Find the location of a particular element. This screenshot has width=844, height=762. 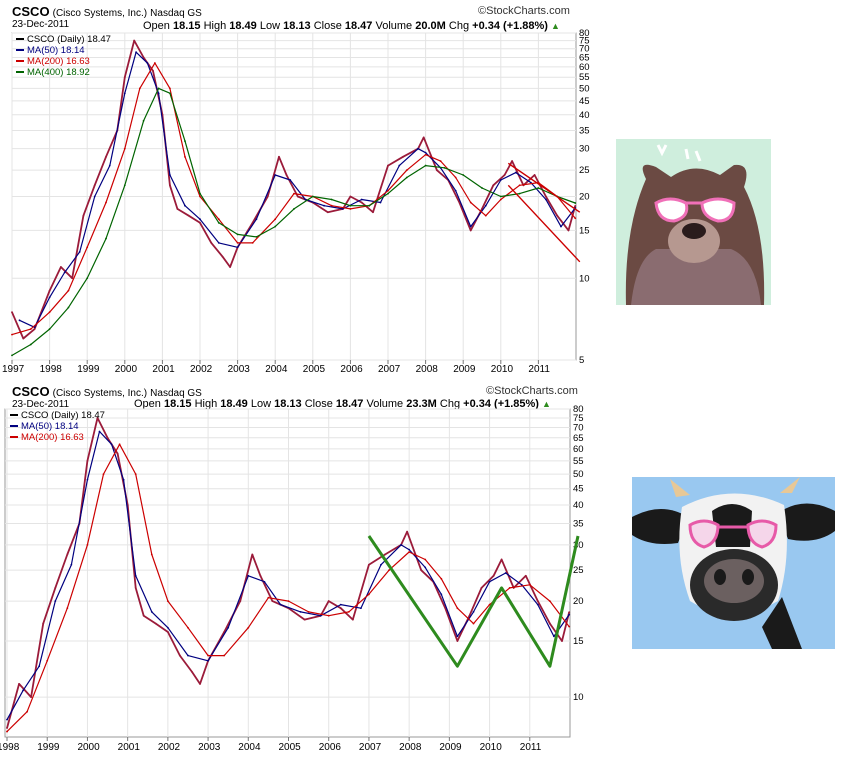

legend-label: MA(50) 18.14 is located at coordinates (56, 50).